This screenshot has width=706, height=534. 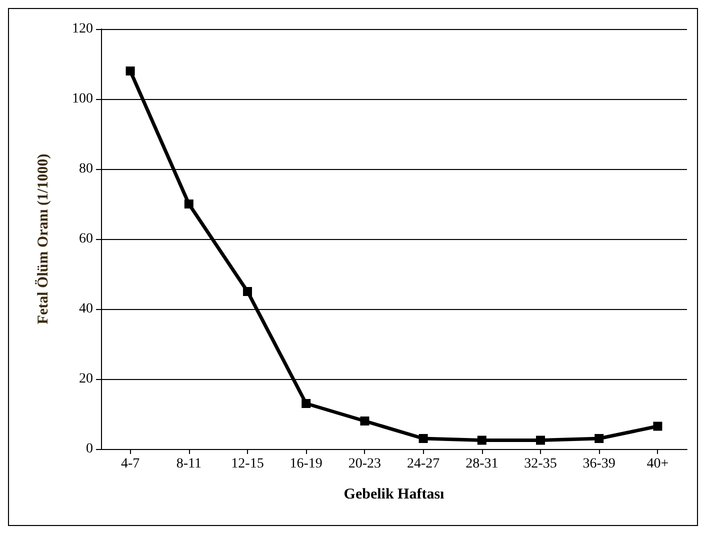 What do you see at coordinates (82, 99) in the screenshot?
I see `y-tick-label: 100` at bounding box center [82, 99].